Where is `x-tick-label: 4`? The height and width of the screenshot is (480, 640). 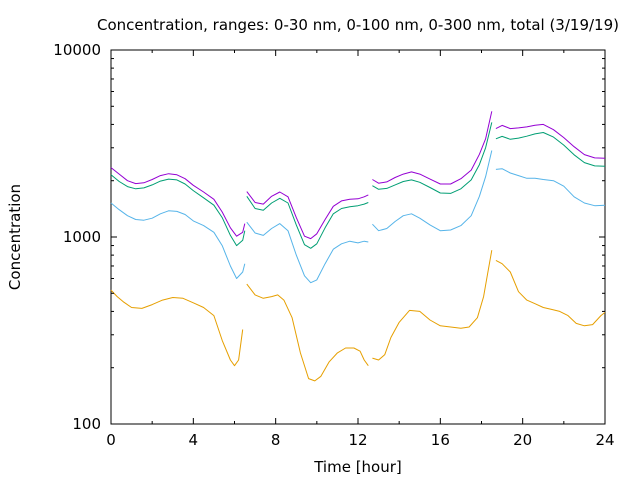 x-tick-label: 4 is located at coordinates (194, 440).